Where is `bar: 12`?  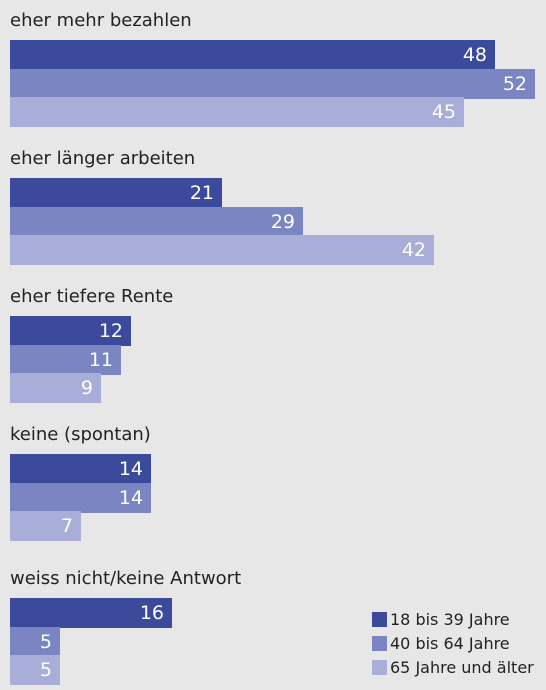 bar: 12 is located at coordinates (70, 331).